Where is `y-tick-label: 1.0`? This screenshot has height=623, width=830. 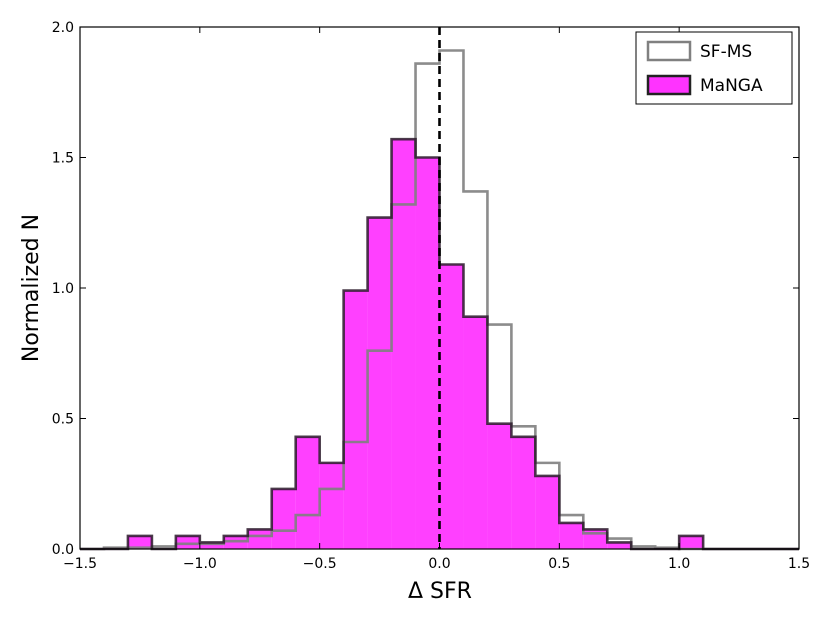
y-tick-label: 1.0 is located at coordinates (63, 289).